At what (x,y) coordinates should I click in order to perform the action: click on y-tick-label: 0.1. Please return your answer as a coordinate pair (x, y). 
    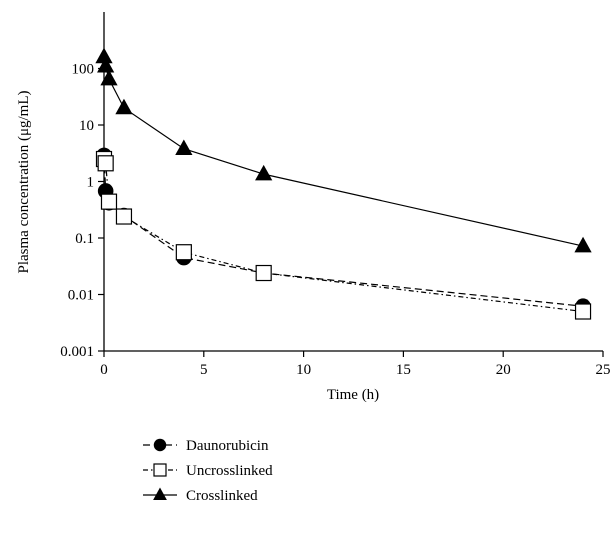
    Looking at the image, I should click on (84, 239).